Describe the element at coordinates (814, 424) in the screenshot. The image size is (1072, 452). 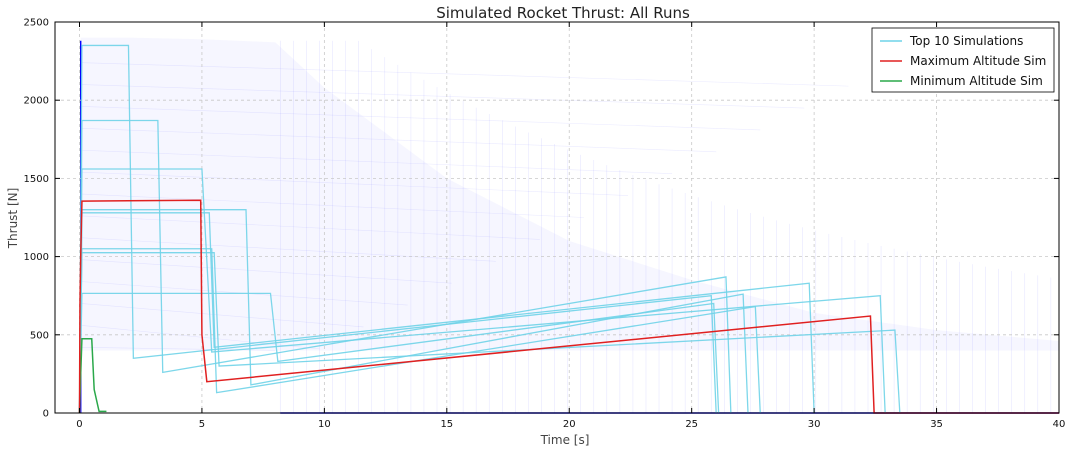
I see `x-tick-label: 30` at that location.